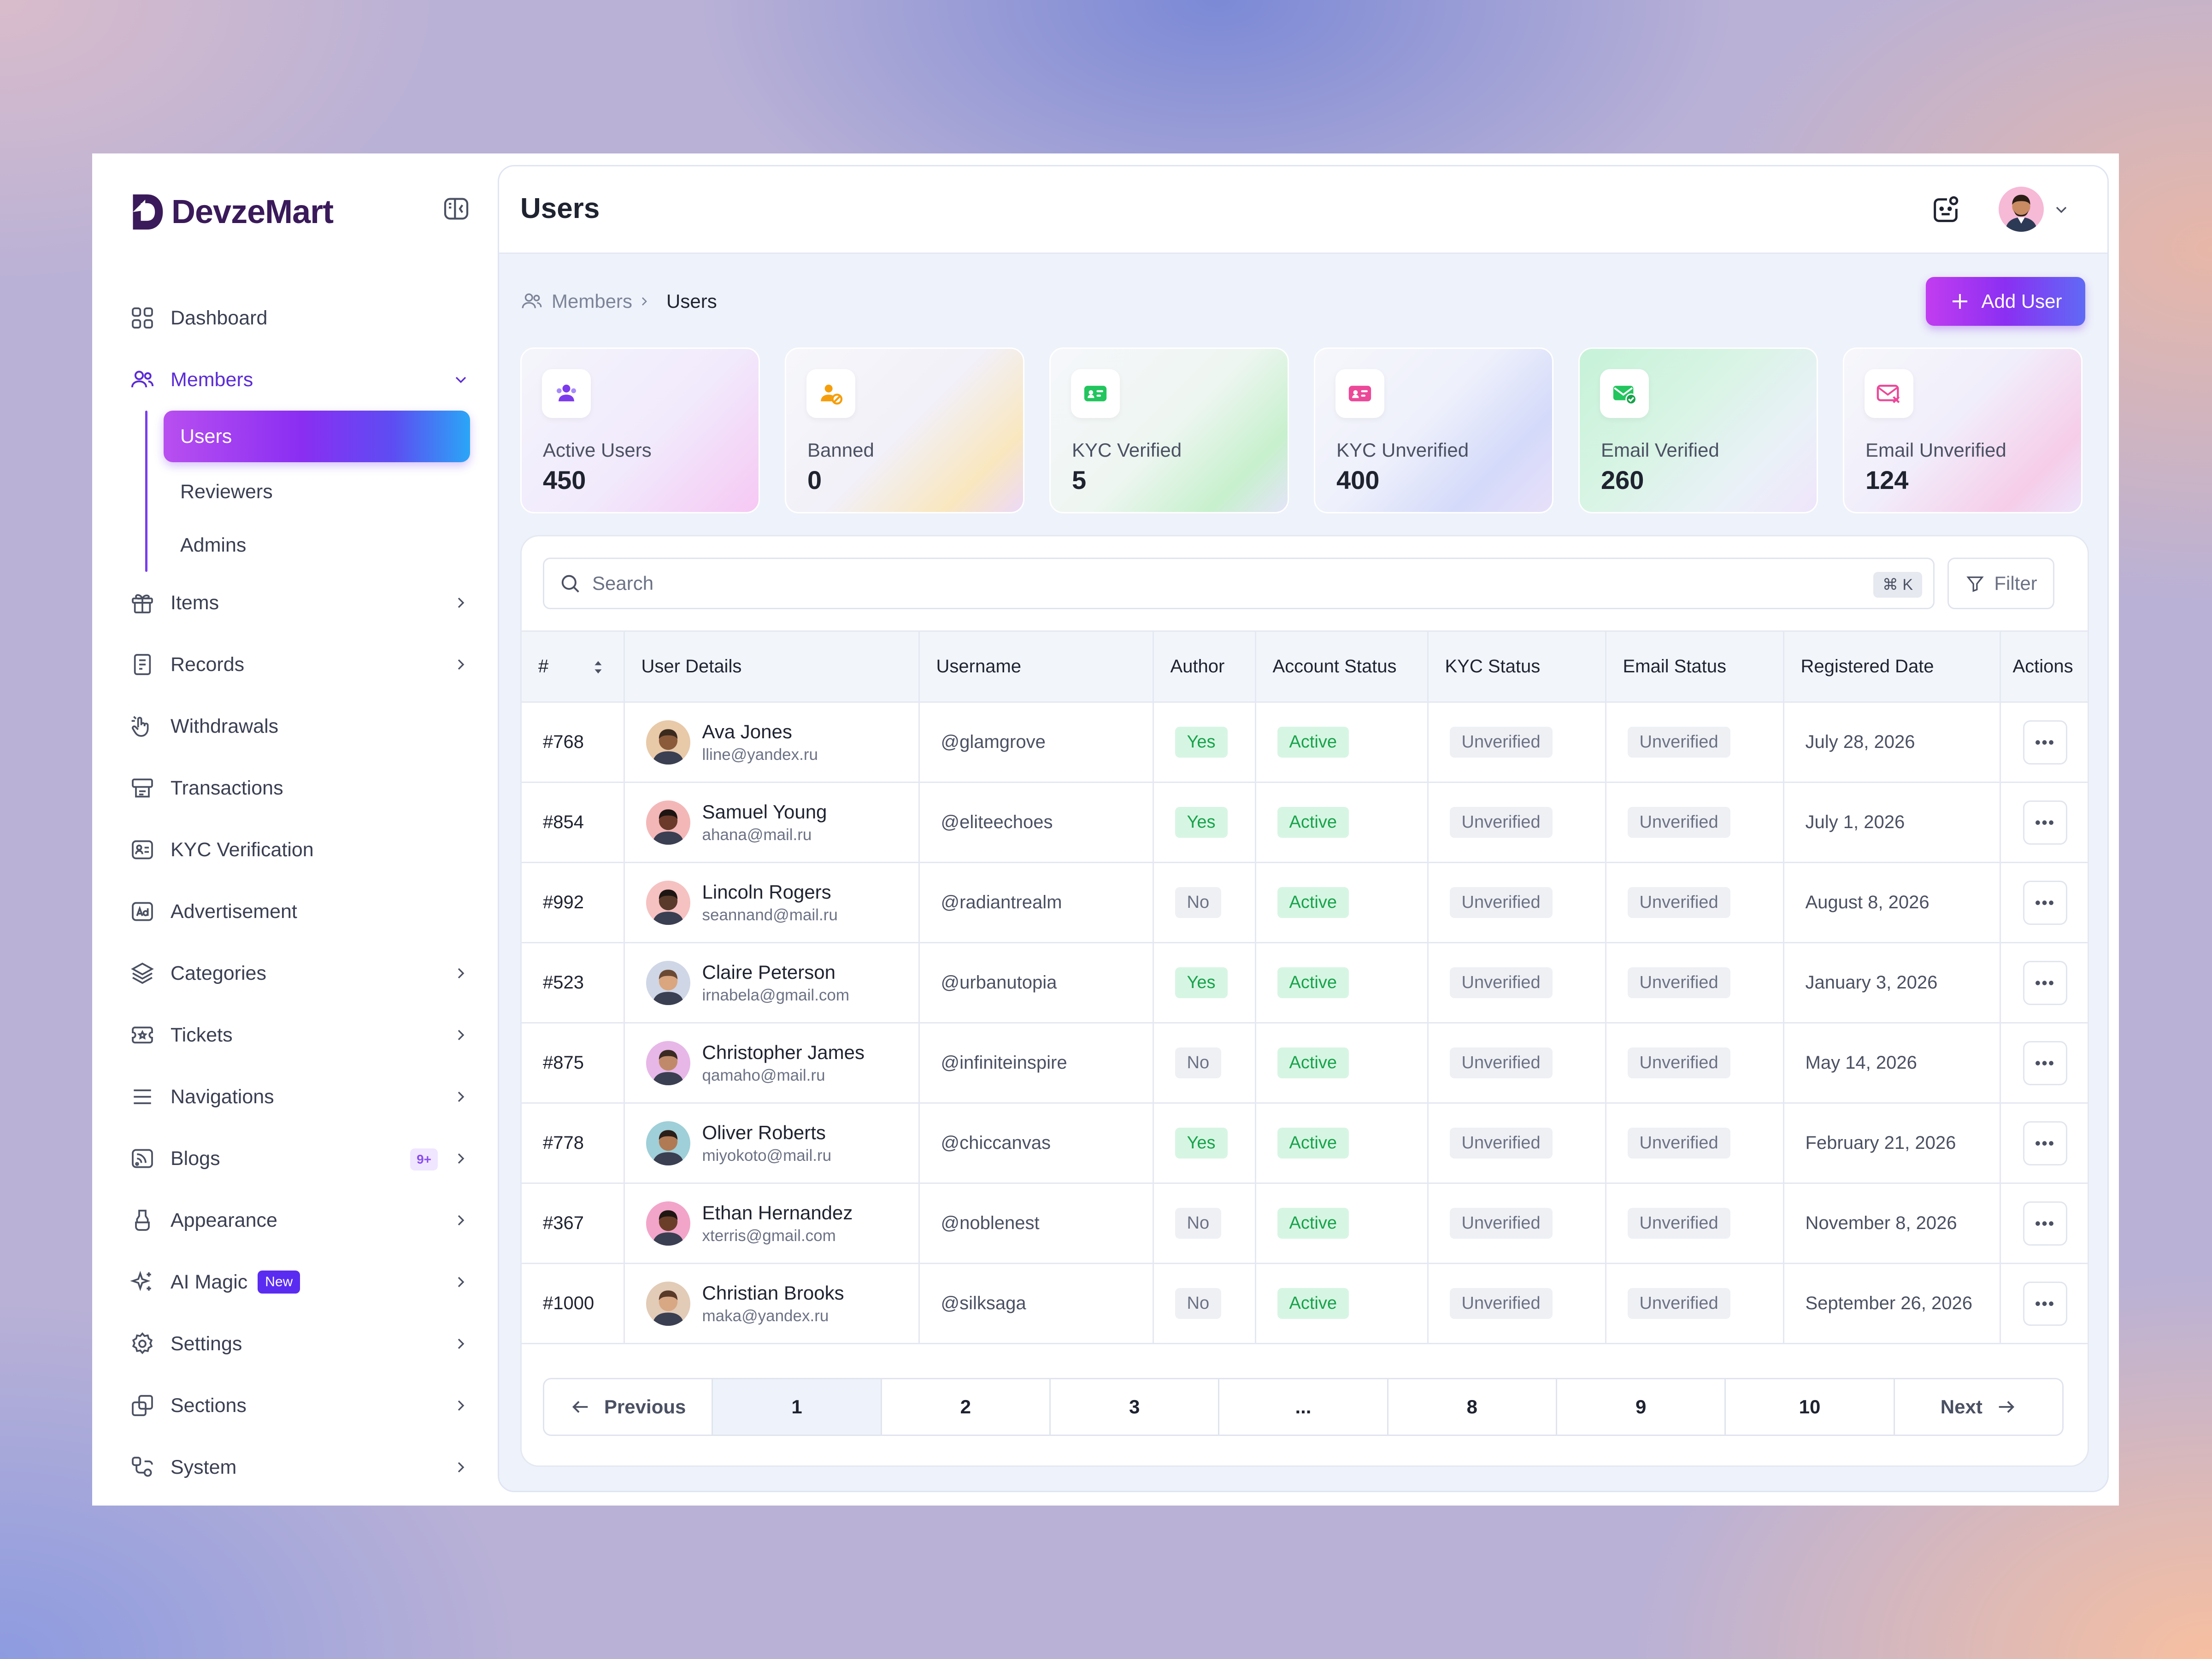 The height and width of the screenshot is (1659, 2212). What do you see at coordinates (1892, 666) in the screenshot?
I see `column-header-registered-date: Registered Date` at bounding box center [1892, 666].